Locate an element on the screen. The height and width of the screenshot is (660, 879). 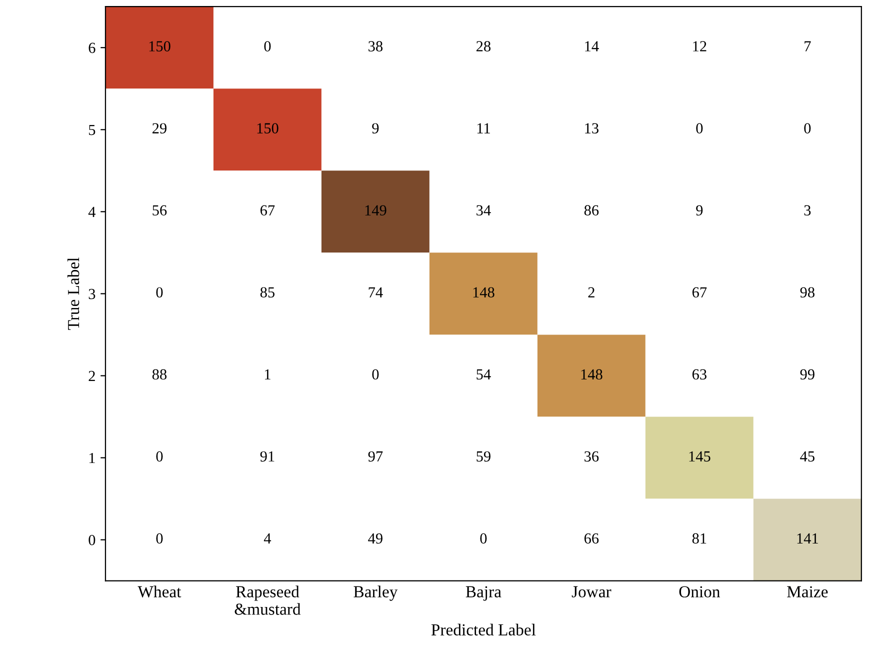
data-label: 28 is located at coordinates (483, 46).